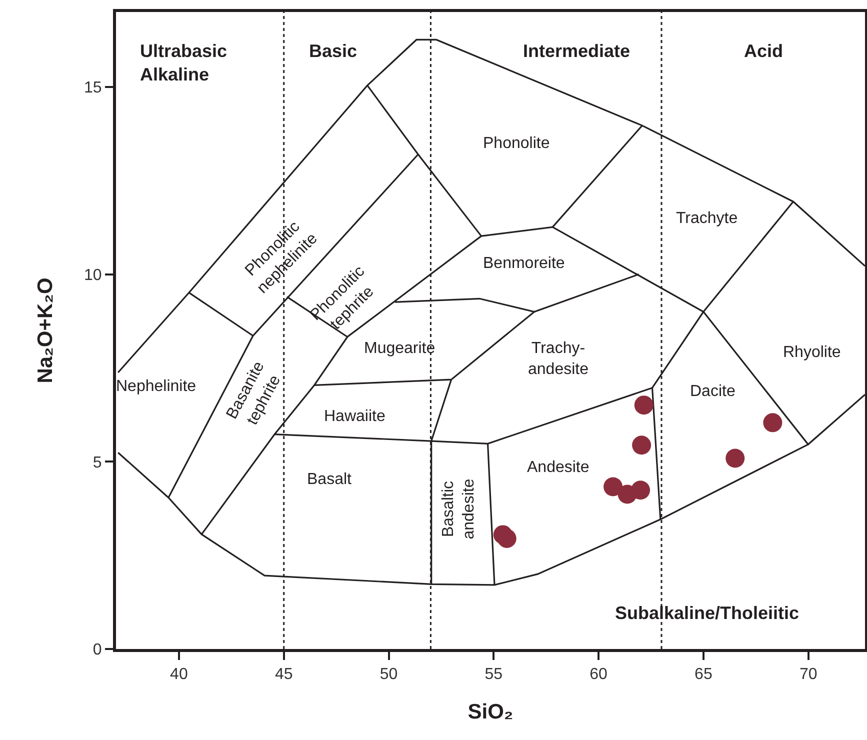 Image resolution: width=867 pixels, height=740 pixels. What do you see at coordinates (283, 675) in the screenshot?
I see `x-tick-label: 45` at bounding box center [283, 675].